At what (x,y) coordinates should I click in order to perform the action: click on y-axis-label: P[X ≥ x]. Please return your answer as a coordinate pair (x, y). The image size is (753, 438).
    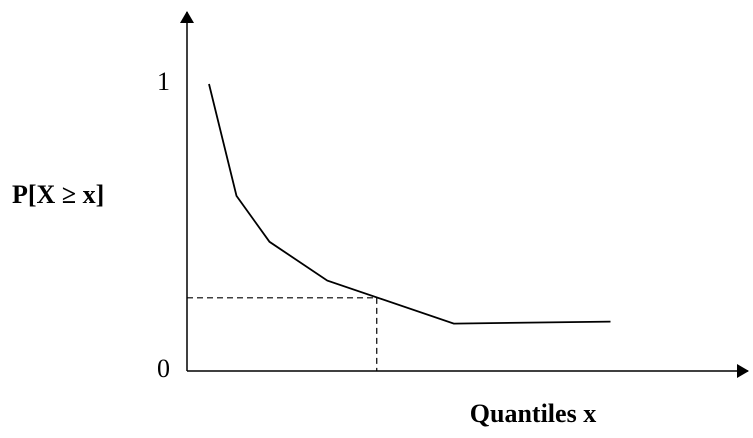
    Looking at the image, I should click on (58, 194).